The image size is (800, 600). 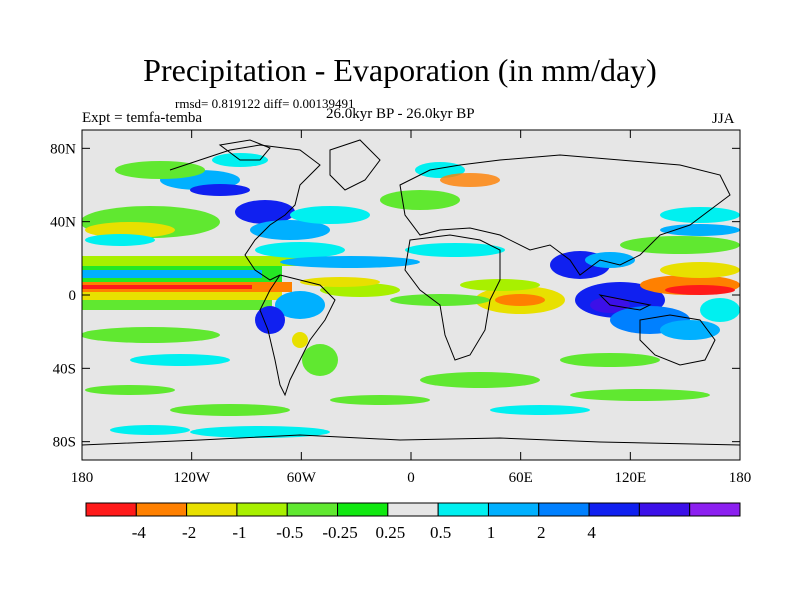 What do you see at coordinates (289, 532) in the screenshot?
I see `colorbar-label: -0.5` at bounding box center [289, 532].